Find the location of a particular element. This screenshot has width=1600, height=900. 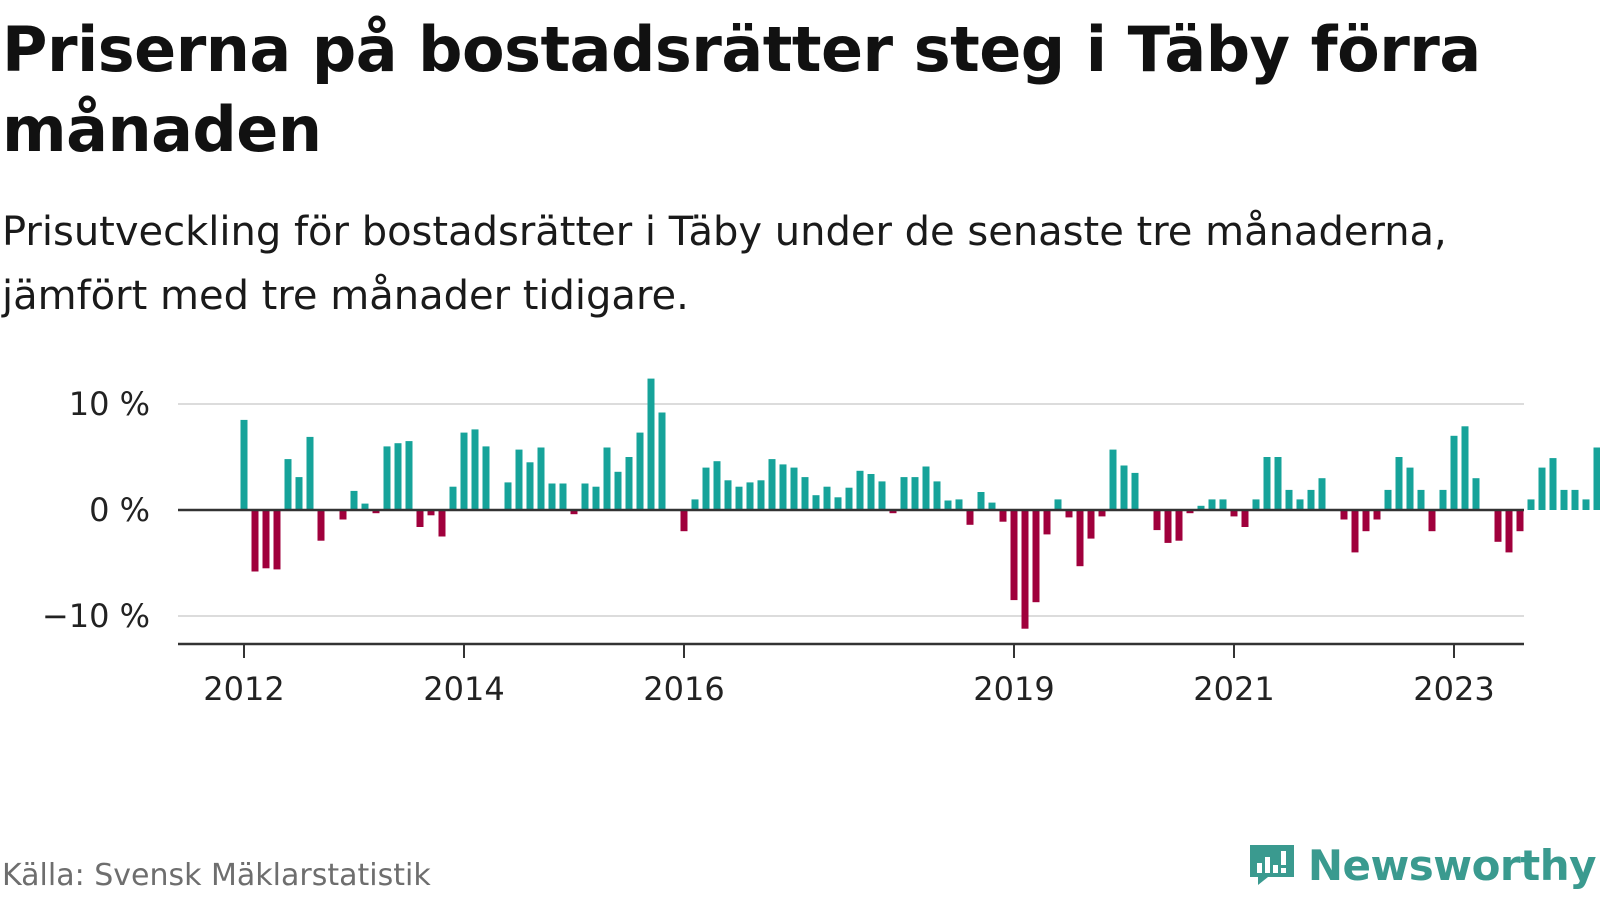

source-note: Källa: Svensk Mäklarstatistik is located at coordinates (216, 875).